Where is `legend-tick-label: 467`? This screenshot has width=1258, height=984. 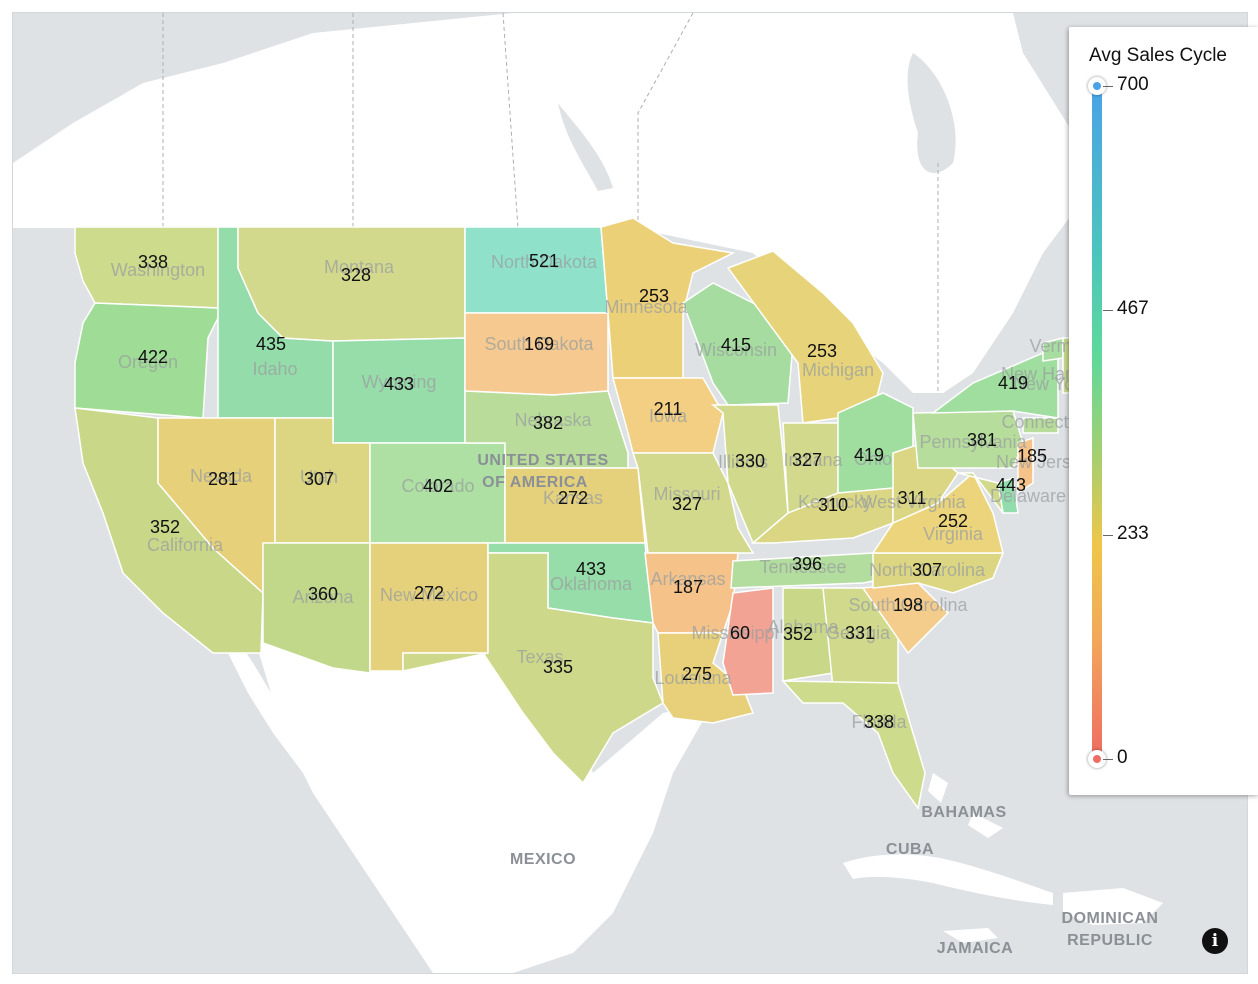
legend-tick-label: 467 is located at coordinates (1133, 308).